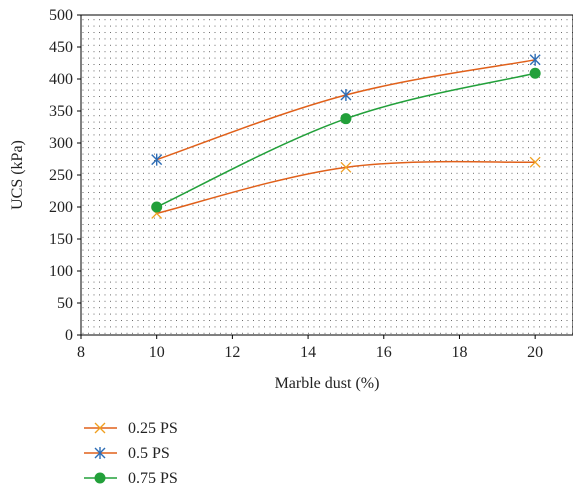 The width and height of the screenshot is (573, 497). I want to click on y-axis-ticks: 0 50 100 150 200 250 300 350 400 450 500, so click(65, 175).